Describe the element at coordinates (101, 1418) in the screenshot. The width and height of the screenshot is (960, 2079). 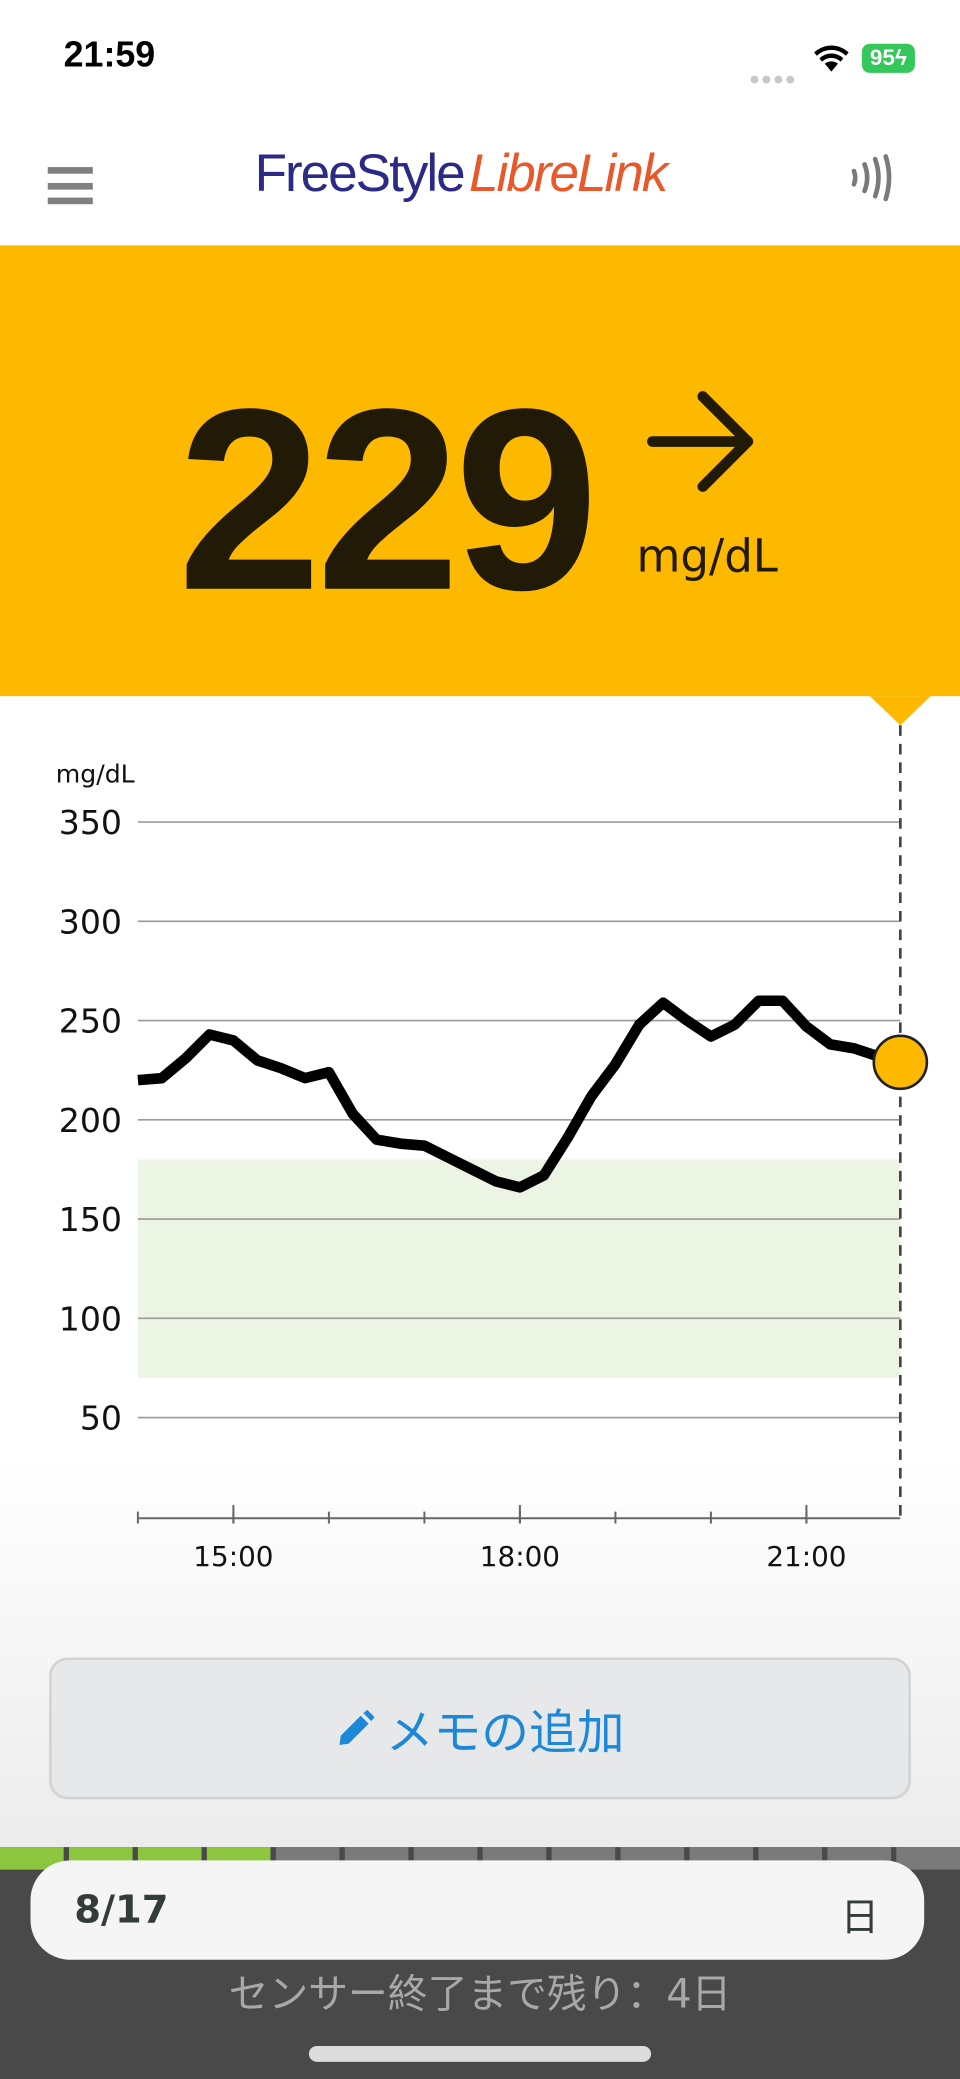
I see `y-tick-label: 50` at that location.